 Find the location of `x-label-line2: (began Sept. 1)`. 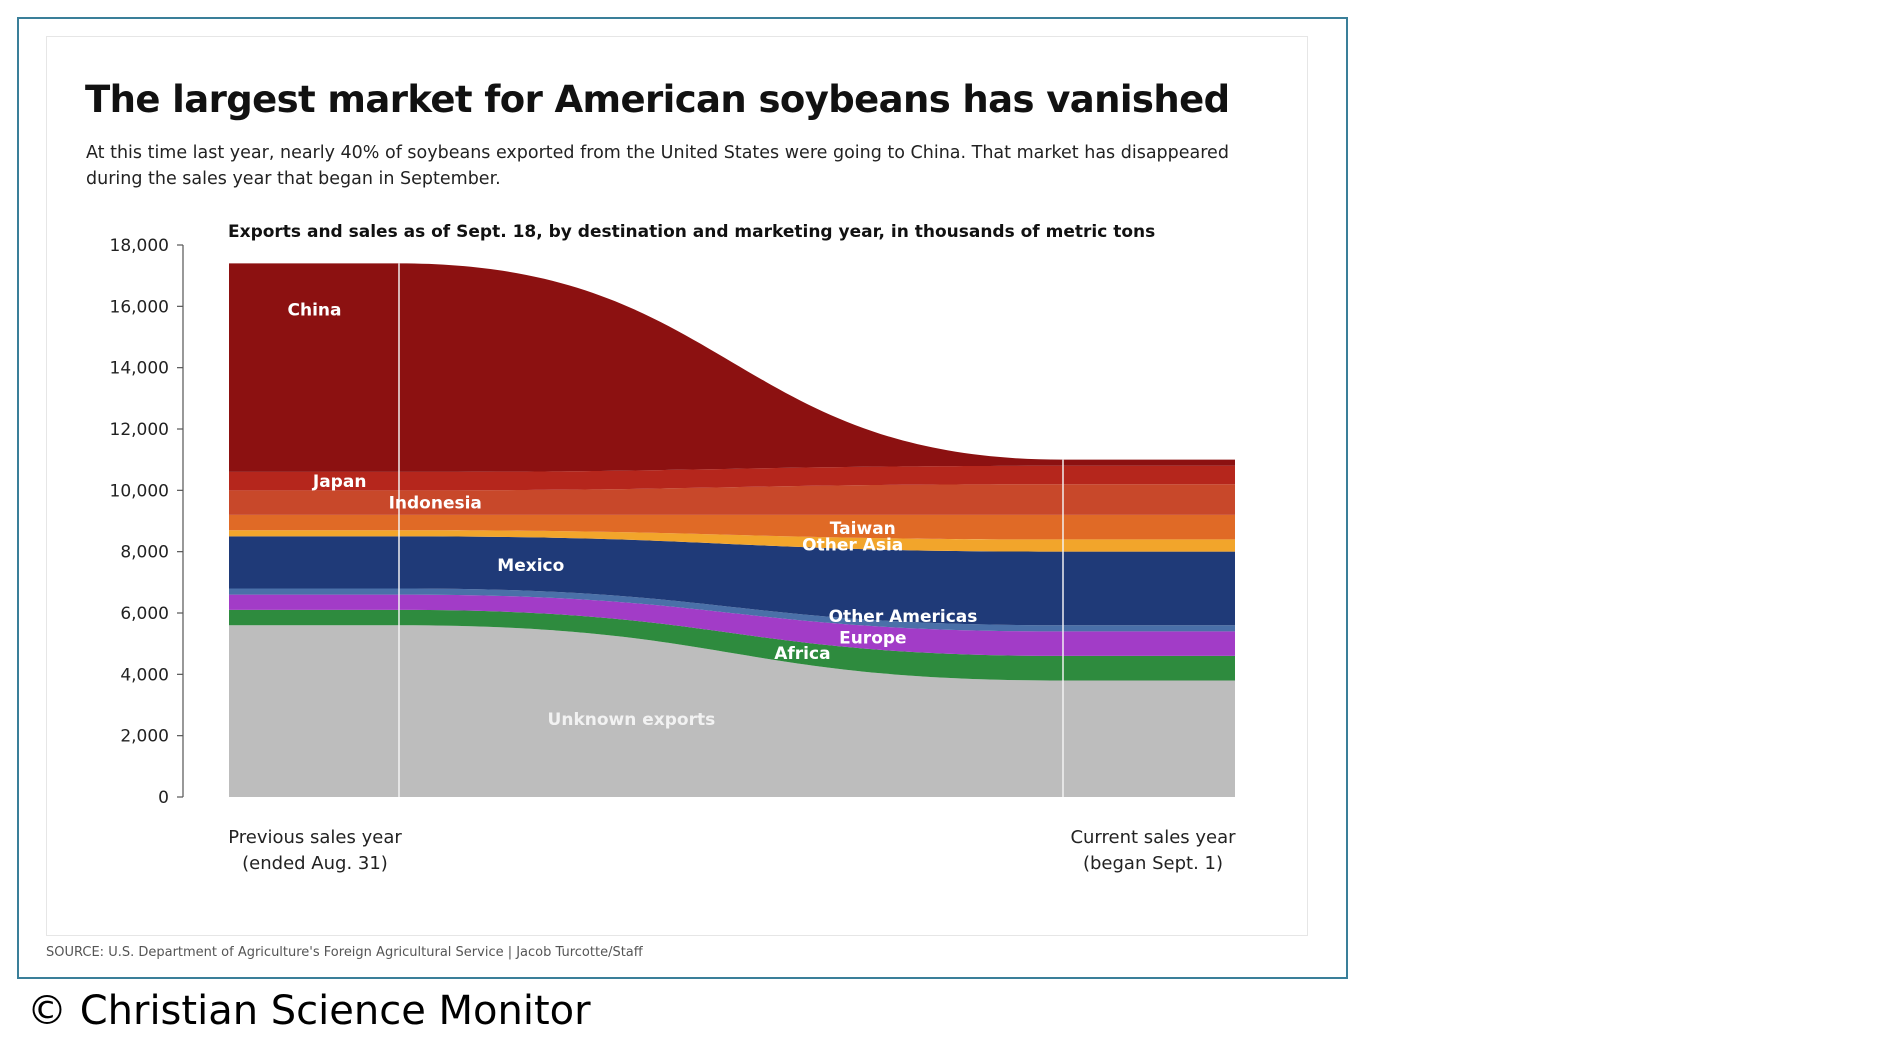

x-label-line2: (began Sept. 1) is located at coordinates (1153, 863).